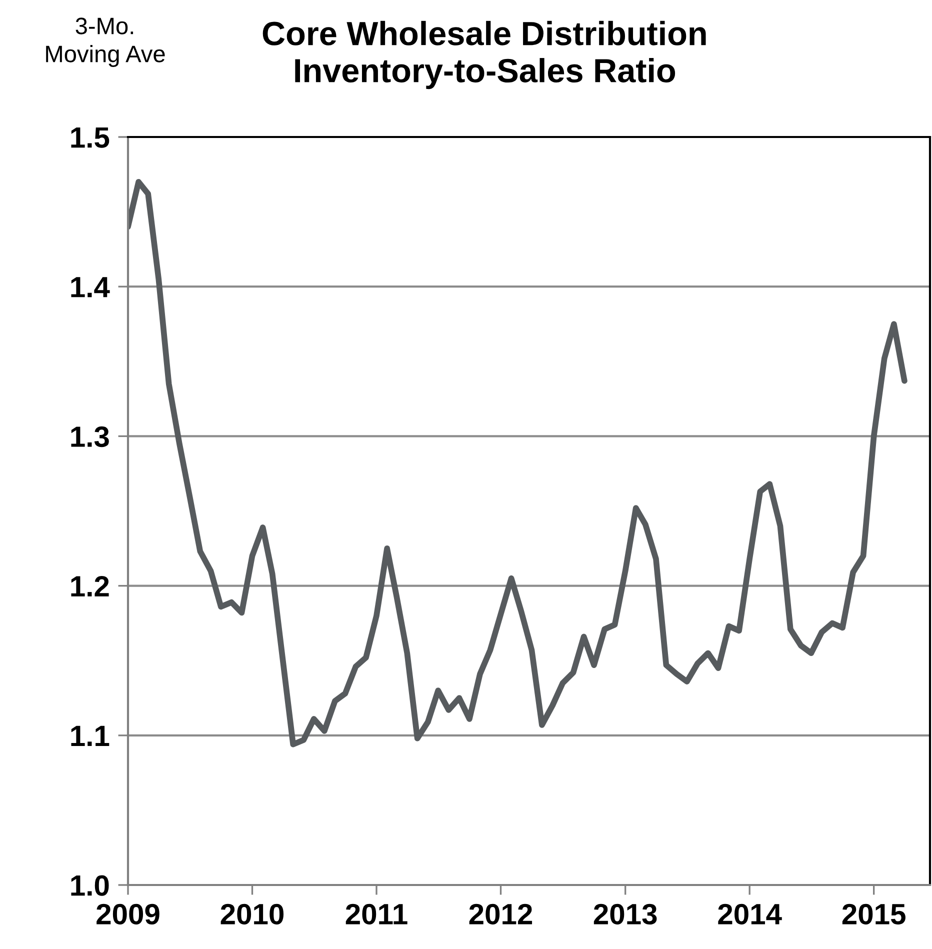 The height and width of the screenshot is (949, 932). I want to click on x-tick-label: 2012, so click(500, 914).